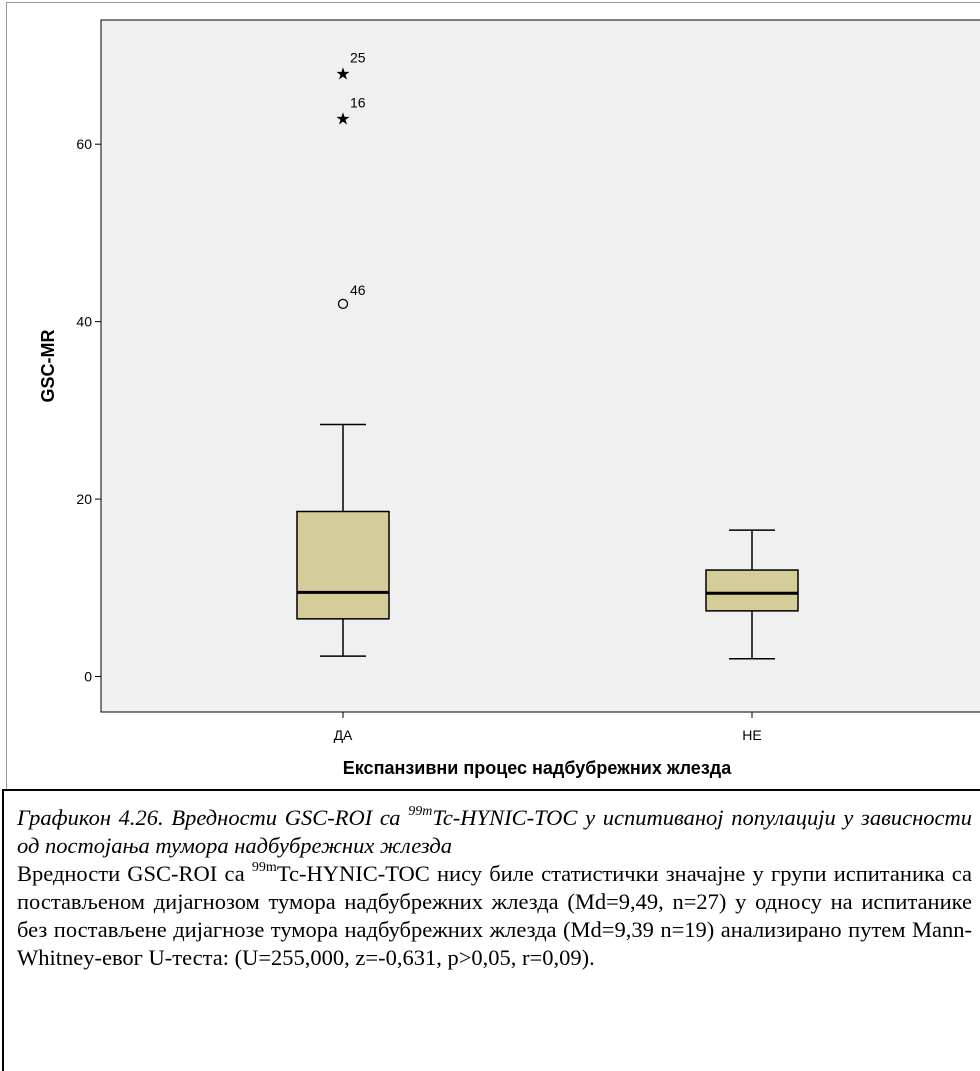 The image size is (980, 1071). What do you see at coordinates (420, 811) in the screenshot?
I see `caption-title-superscript: 99m` at bounding box center [420, 811].